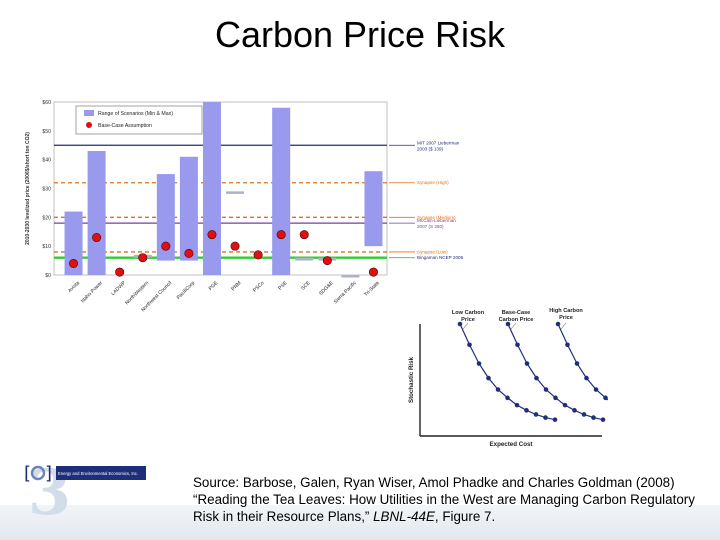 This screenshot has width=720, height=540. What do you see at coordinates (516, 320) in the screenshot?
I see `series-label: Carbon Price` at bounding box center [516, 320].